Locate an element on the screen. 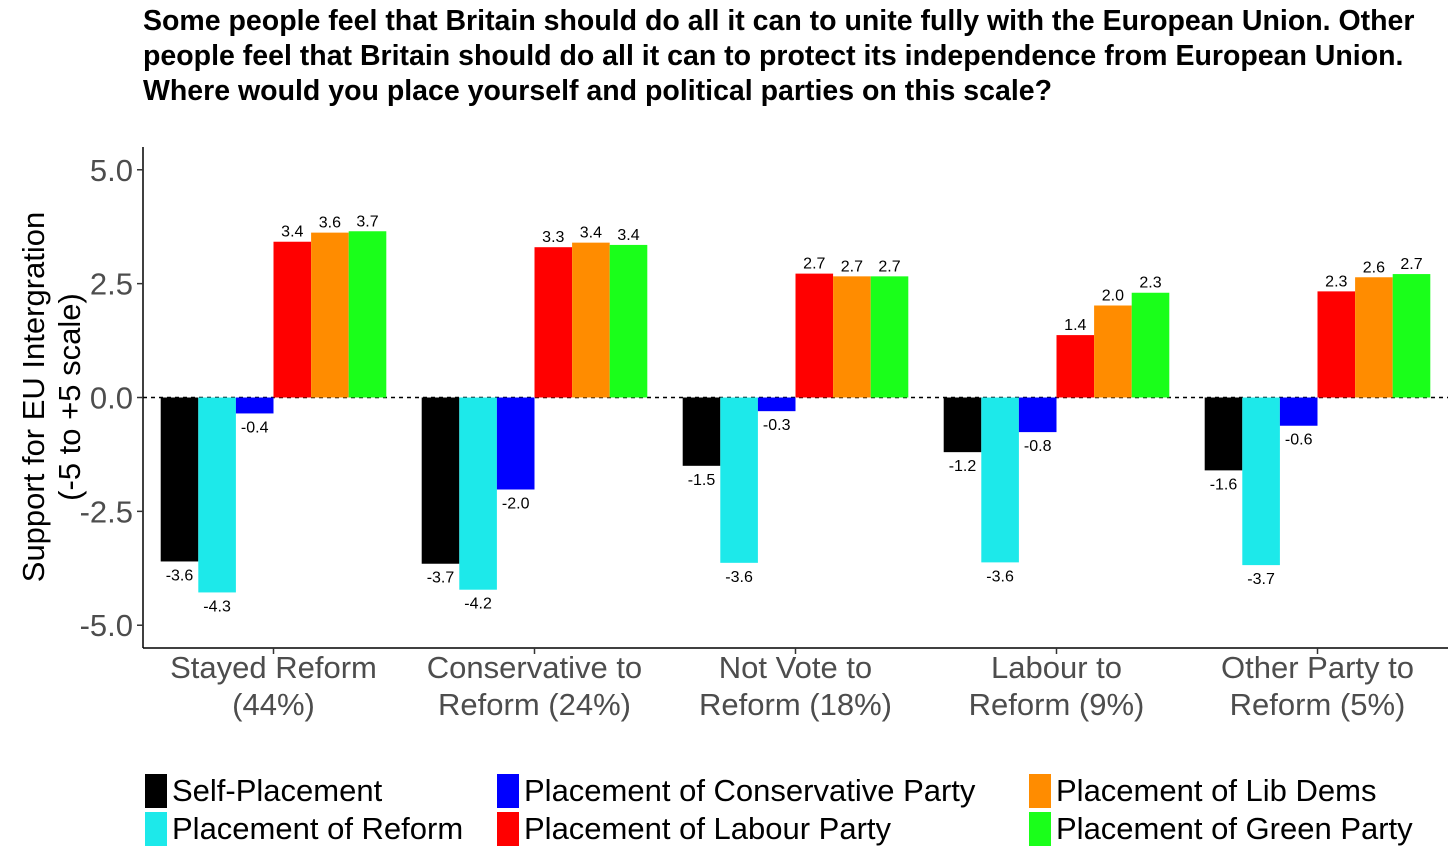 Image resolution: width=1456 pixels, height=856 pixels. data-label: 1.4 is located at coordinates (1075, 325).